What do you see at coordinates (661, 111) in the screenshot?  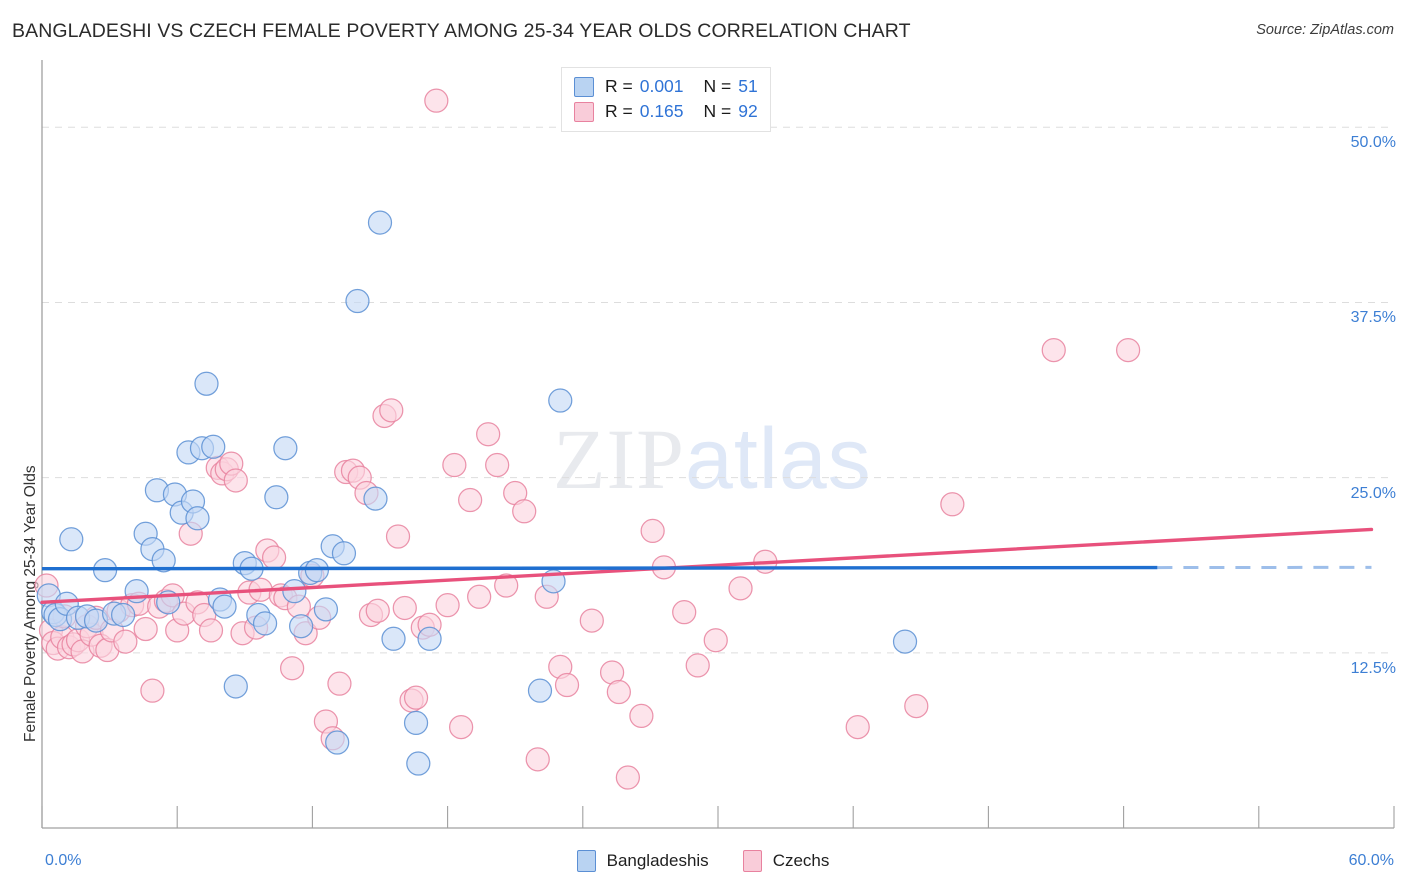 I see `r-value-pink: 0.165` at bounding box center [661, 111].